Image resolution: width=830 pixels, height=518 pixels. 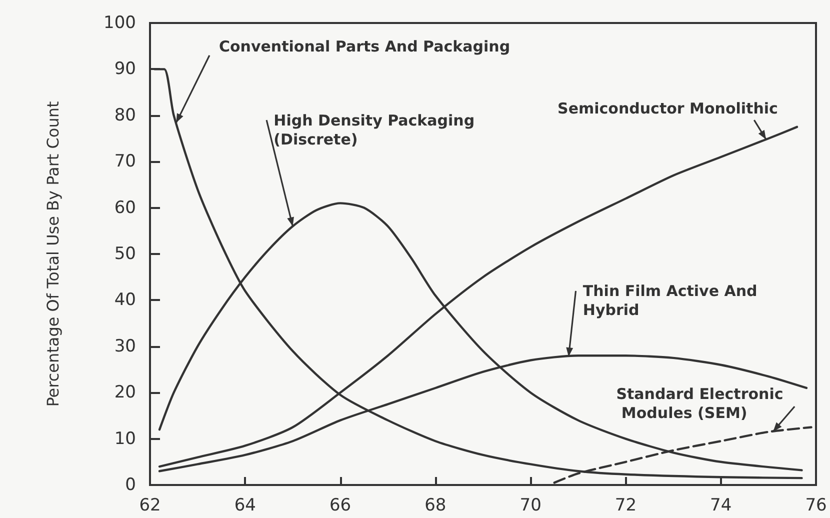 What do you see at coordinates (377, 129) in the screenshot?
I see `text: High Density Packaging (Discrete)` at bounding box center [377, 129].